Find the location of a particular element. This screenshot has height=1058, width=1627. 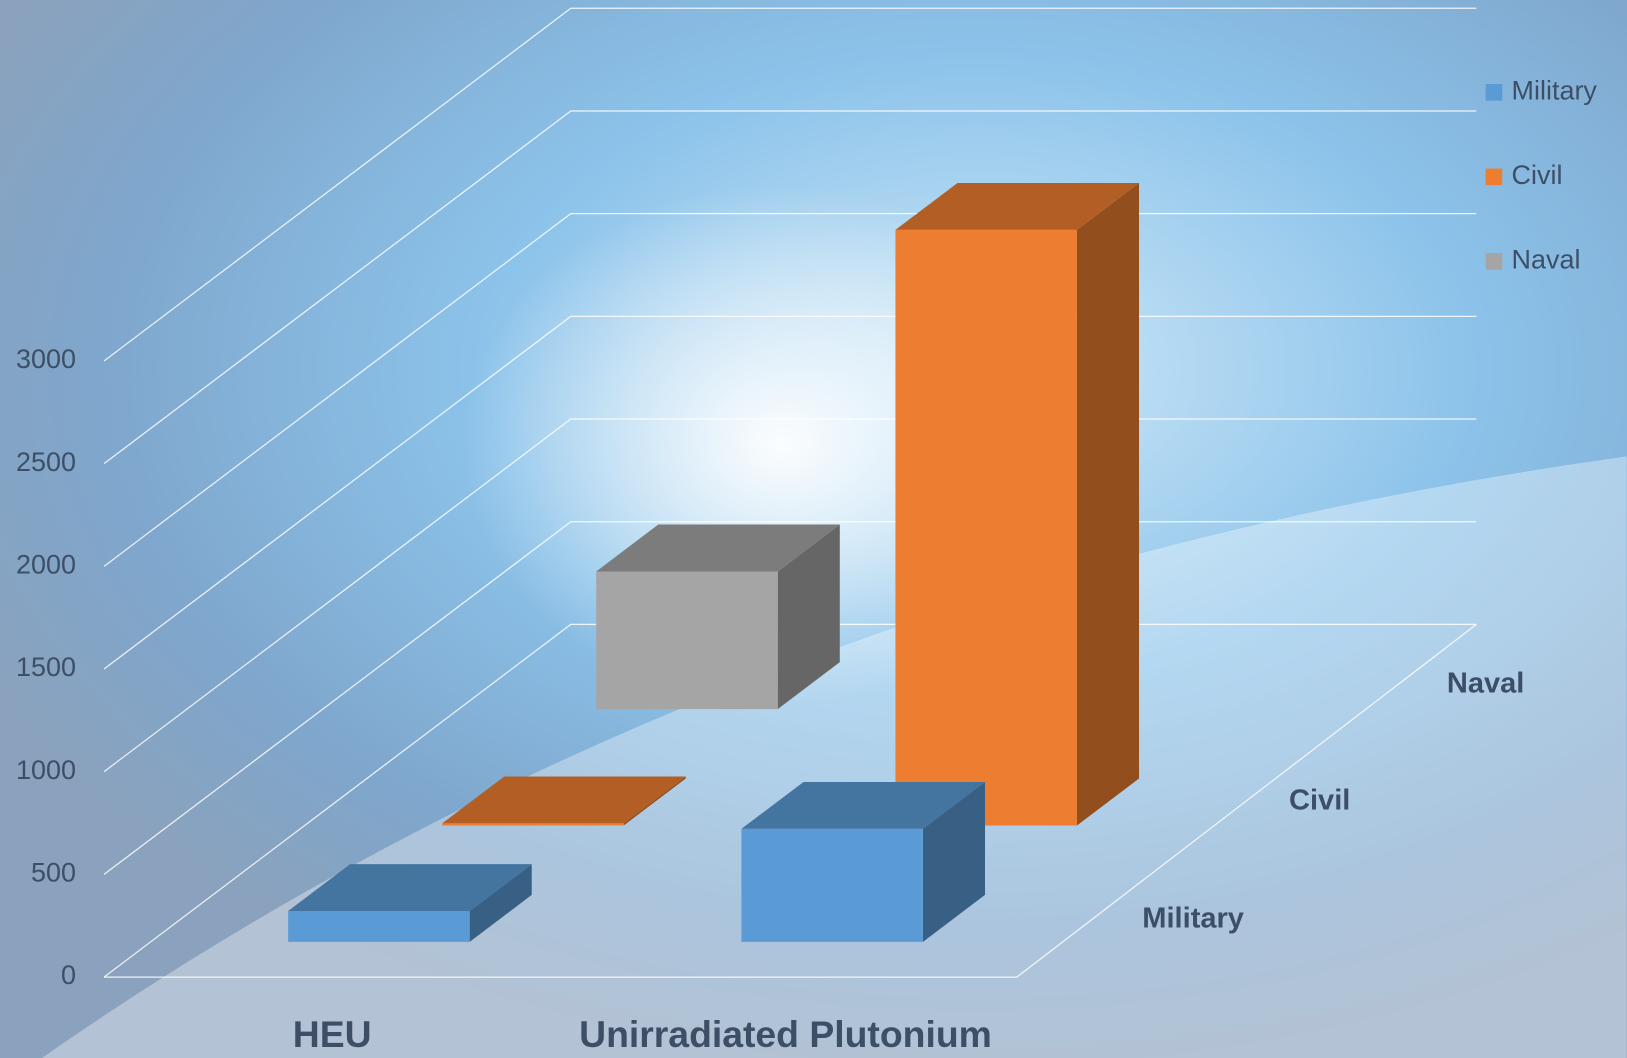

y-tick-label: 1000 is located at coordinates (46, 770).